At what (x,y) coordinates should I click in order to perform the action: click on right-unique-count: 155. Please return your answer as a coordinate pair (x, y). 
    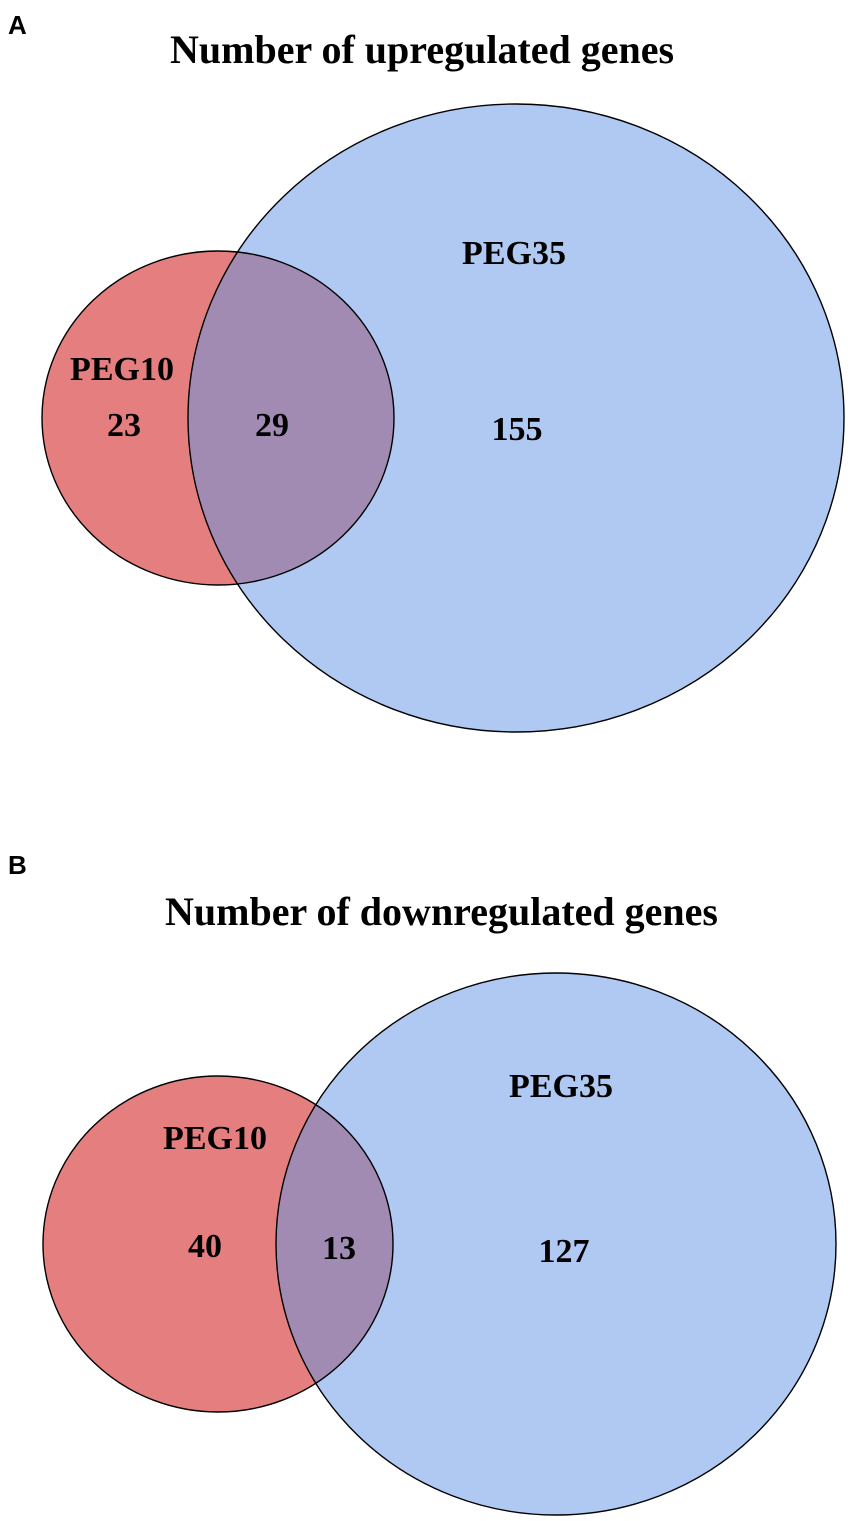
    Looking at the image, I should click on (517, 429).